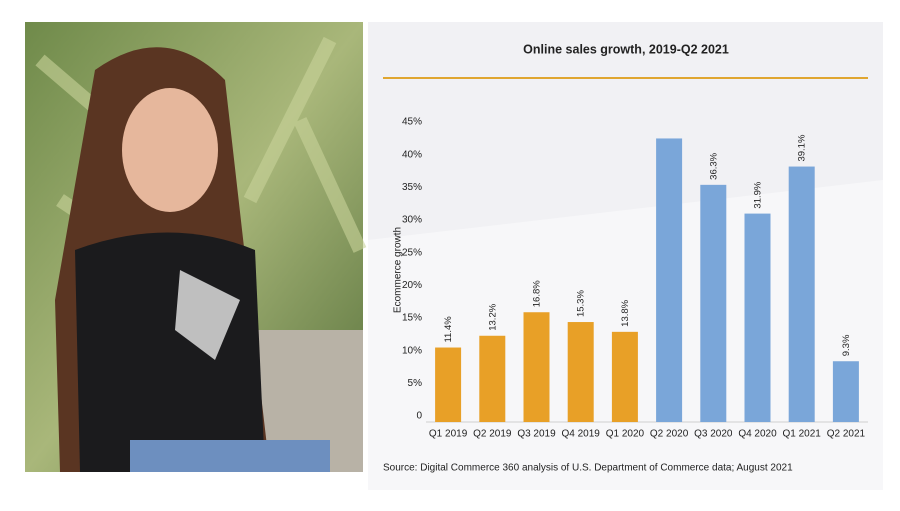 The image size is (900, 511). I want to click on y-tick-label: 20%, so click(412, 285).